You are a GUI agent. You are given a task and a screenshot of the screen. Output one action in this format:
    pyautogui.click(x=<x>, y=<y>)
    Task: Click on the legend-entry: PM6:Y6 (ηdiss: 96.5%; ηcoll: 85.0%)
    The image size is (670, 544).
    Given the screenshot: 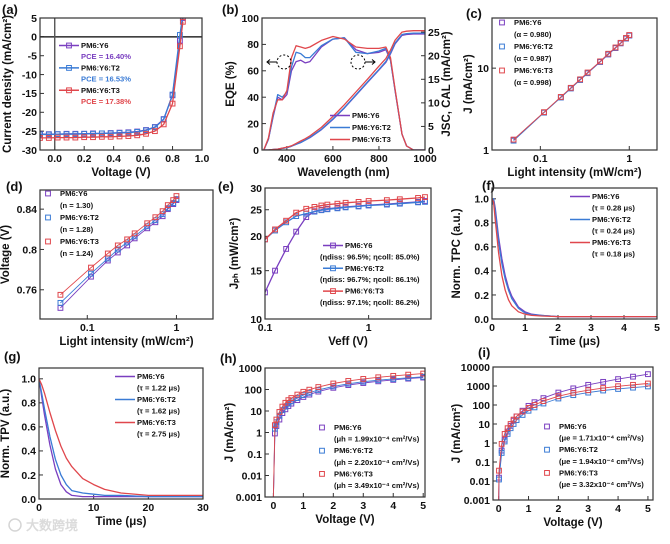 What is the action you would take?
    pyautogui.click(x=370, y=251)
    